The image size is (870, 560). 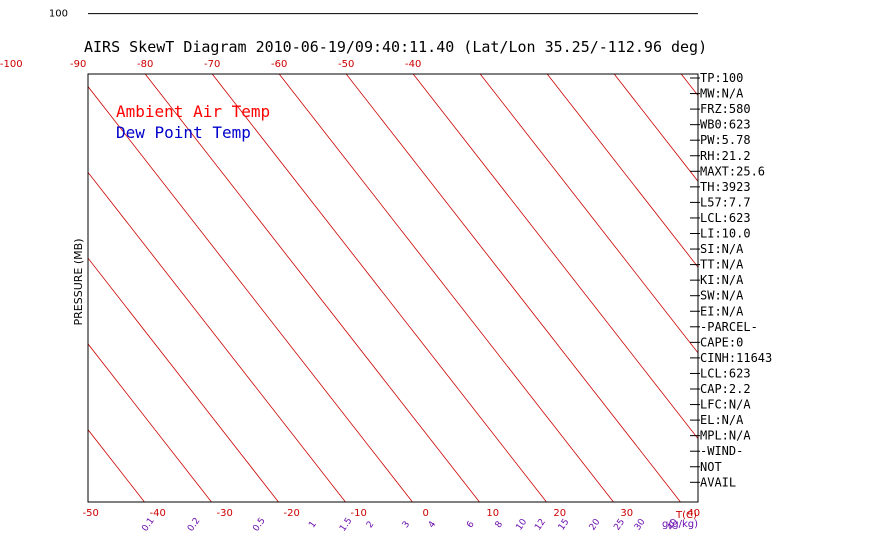 I want to click on stat-item: L57:7.7, so click(x=725, y=202).